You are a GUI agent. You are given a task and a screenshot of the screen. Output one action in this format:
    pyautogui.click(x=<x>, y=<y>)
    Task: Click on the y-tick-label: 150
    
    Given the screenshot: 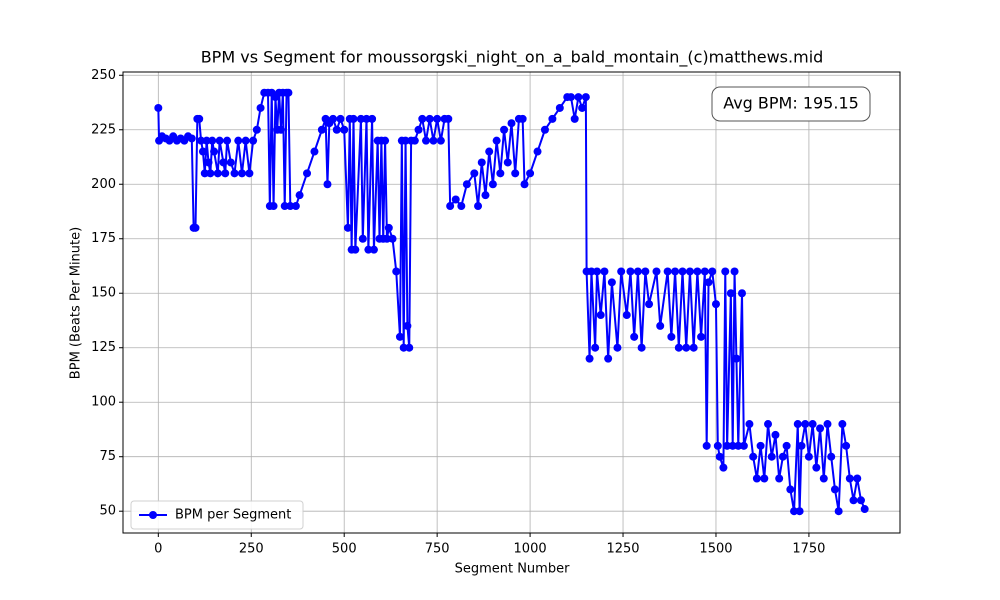 What is the action you would take?
    pyautogui.click(x=103, y=293)
    